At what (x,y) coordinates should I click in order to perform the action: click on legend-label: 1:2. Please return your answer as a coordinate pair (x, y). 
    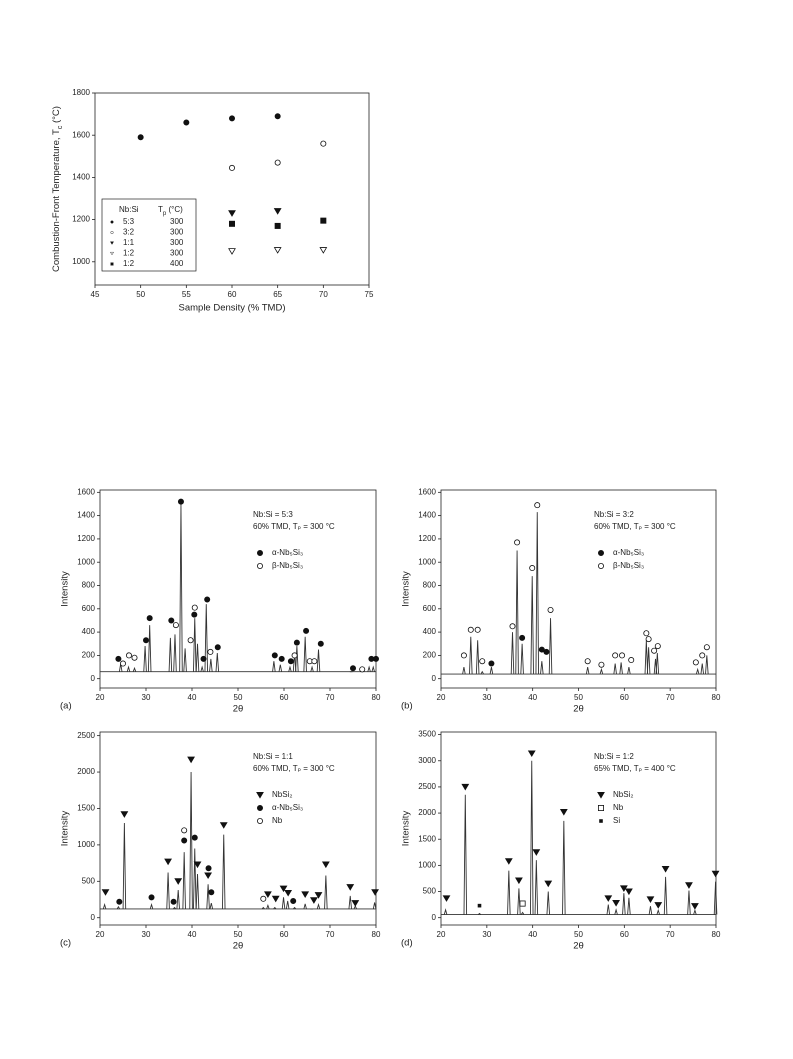
    Looking at the image, I should click on (129, 263).